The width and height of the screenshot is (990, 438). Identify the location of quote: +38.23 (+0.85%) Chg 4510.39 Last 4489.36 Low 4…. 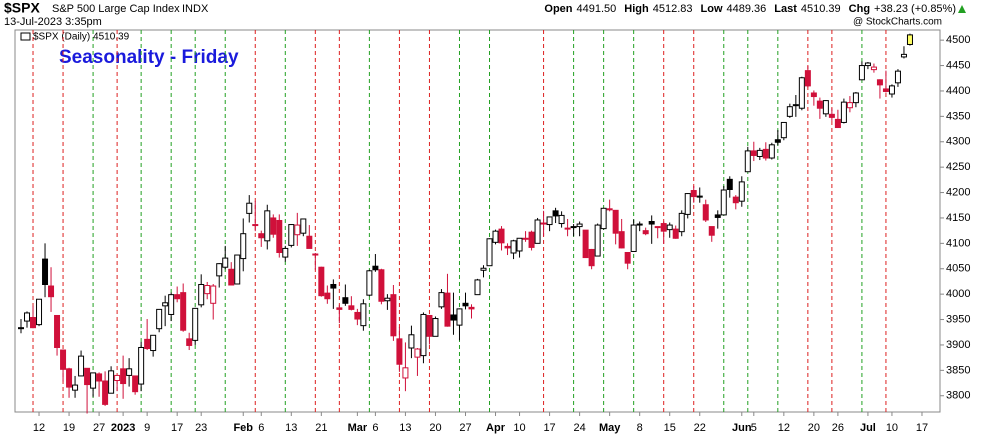
(755, 9).